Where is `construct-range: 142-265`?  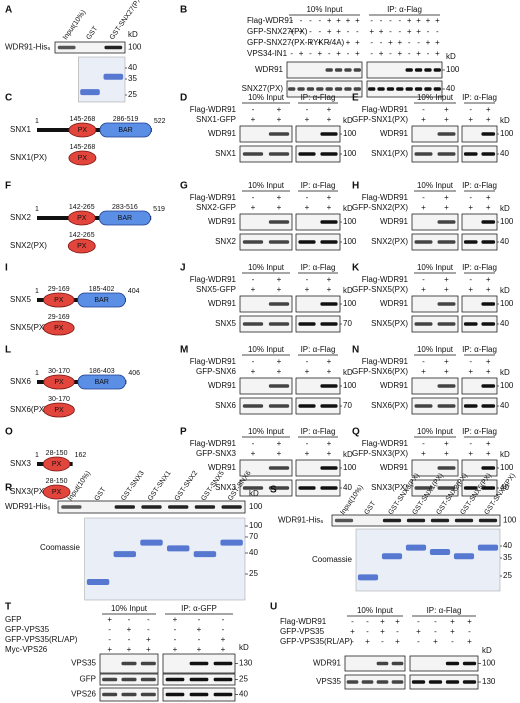
construct-range: 142-265 is located at coordinates (82, 235).